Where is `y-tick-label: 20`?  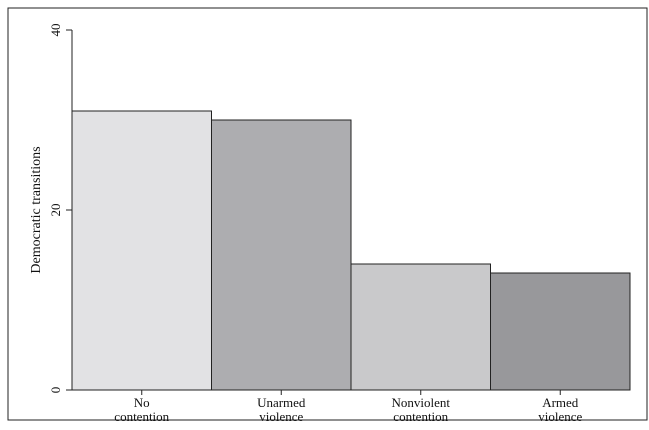 y-tick-label: 20 is located at coordinates (55, 210).